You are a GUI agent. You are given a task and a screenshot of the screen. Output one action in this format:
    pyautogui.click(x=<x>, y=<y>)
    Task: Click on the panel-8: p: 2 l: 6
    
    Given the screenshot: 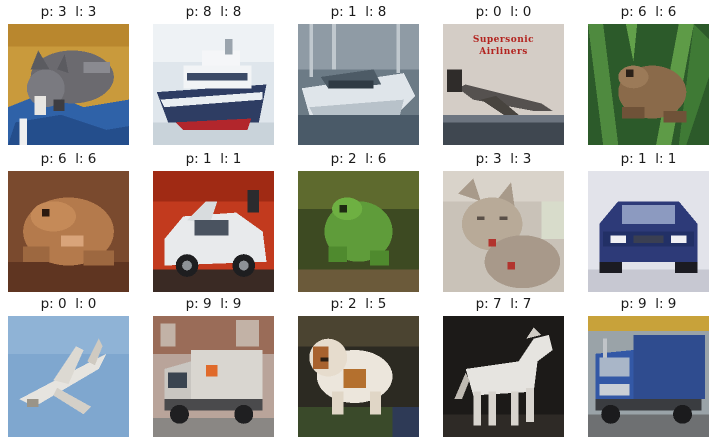 What is the action you would take?
    pyautogui.click(x=358, y=219)
    